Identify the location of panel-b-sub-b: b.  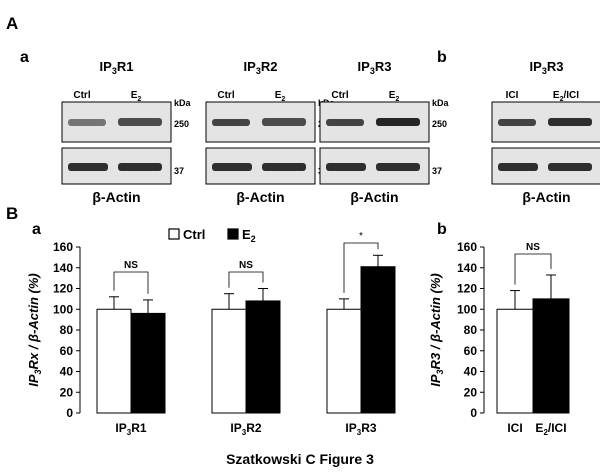
(442, 229).